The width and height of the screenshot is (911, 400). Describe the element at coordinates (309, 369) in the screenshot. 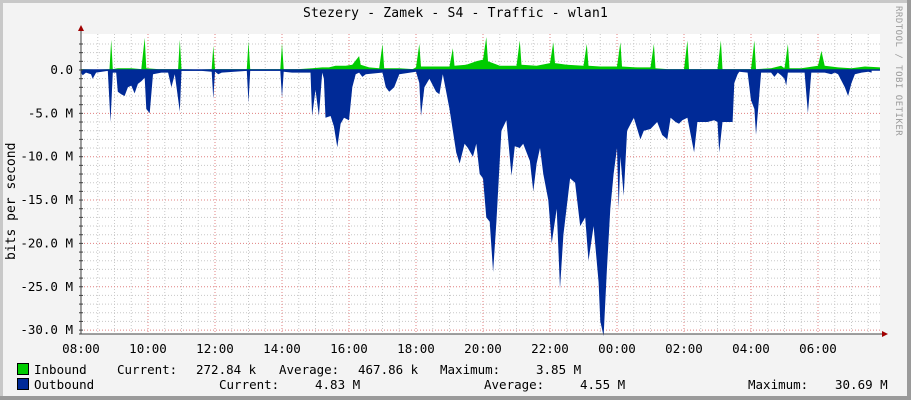

I see `inbound-average-label: Average:` at that location.